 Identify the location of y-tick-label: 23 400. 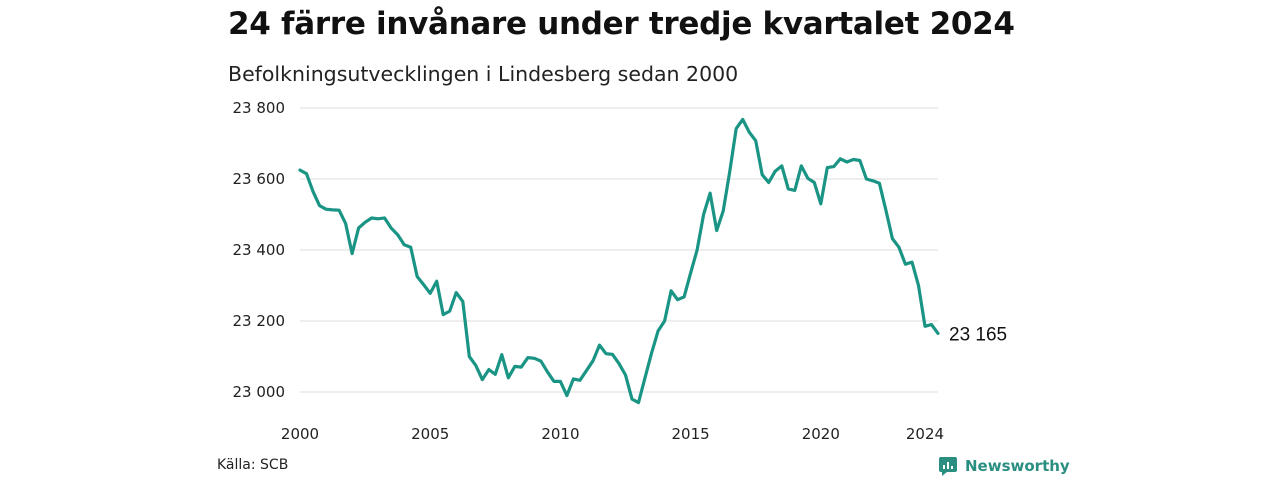
(259, 250).